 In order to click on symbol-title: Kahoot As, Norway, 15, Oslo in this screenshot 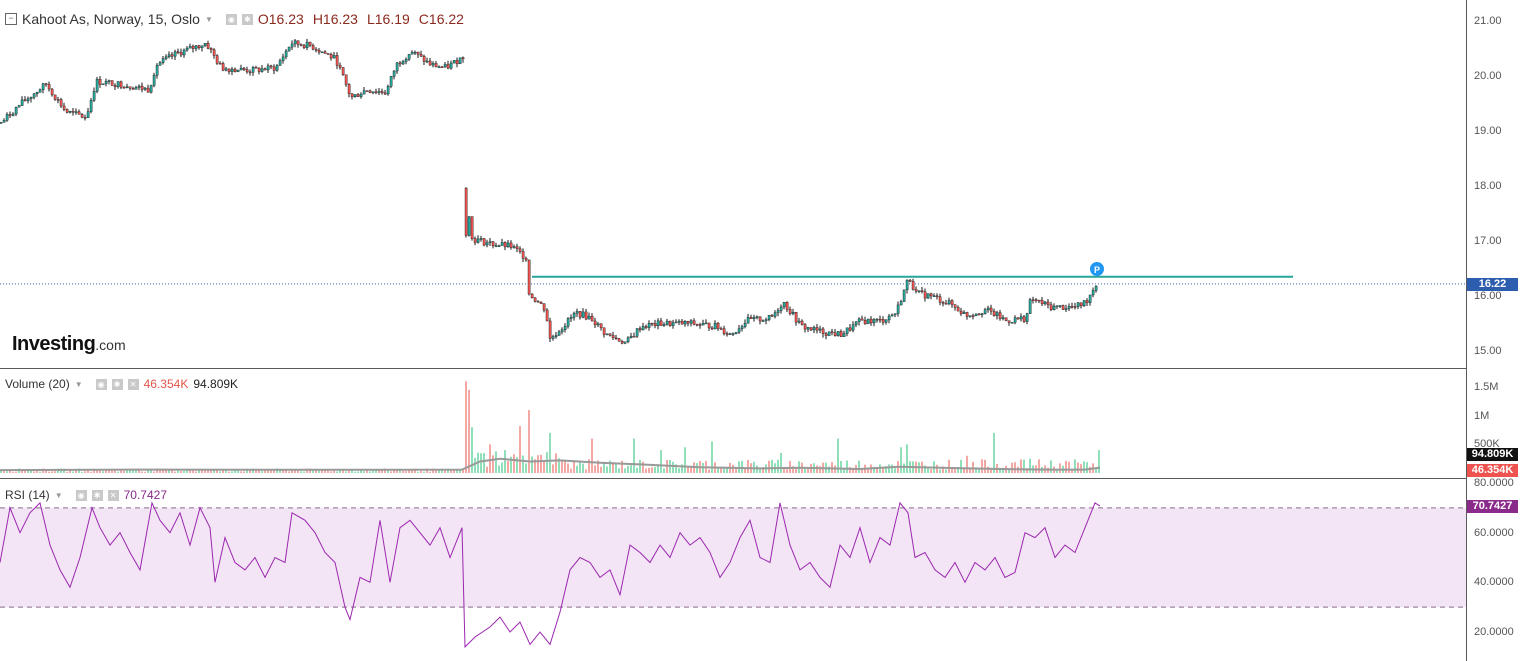, I will do `click(111, 19)`.